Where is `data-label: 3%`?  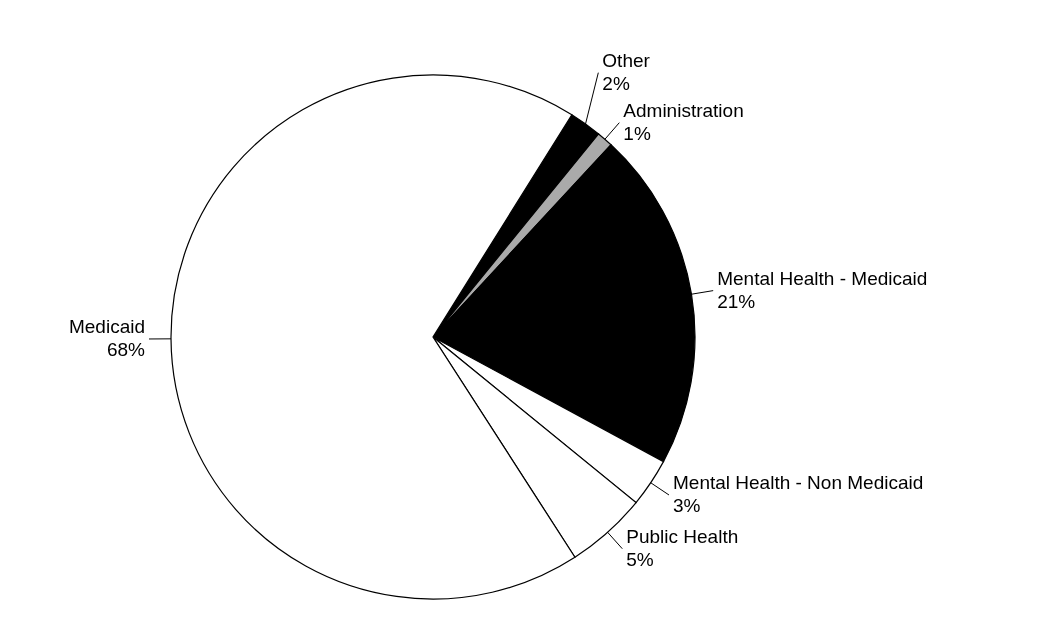
data-label: 3% is located at coordinates (687, 506).